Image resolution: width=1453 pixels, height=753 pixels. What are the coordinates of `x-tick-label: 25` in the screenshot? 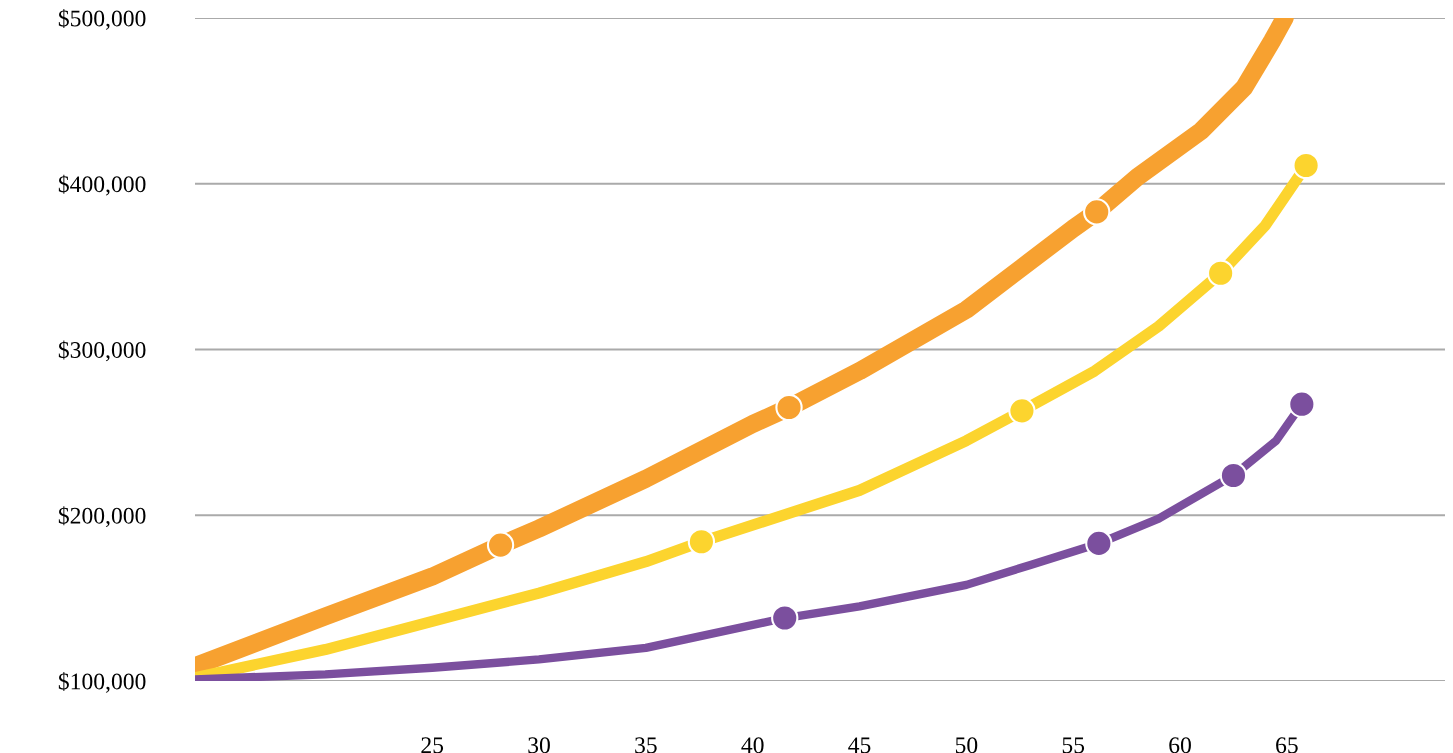 It's located at (432, 745).